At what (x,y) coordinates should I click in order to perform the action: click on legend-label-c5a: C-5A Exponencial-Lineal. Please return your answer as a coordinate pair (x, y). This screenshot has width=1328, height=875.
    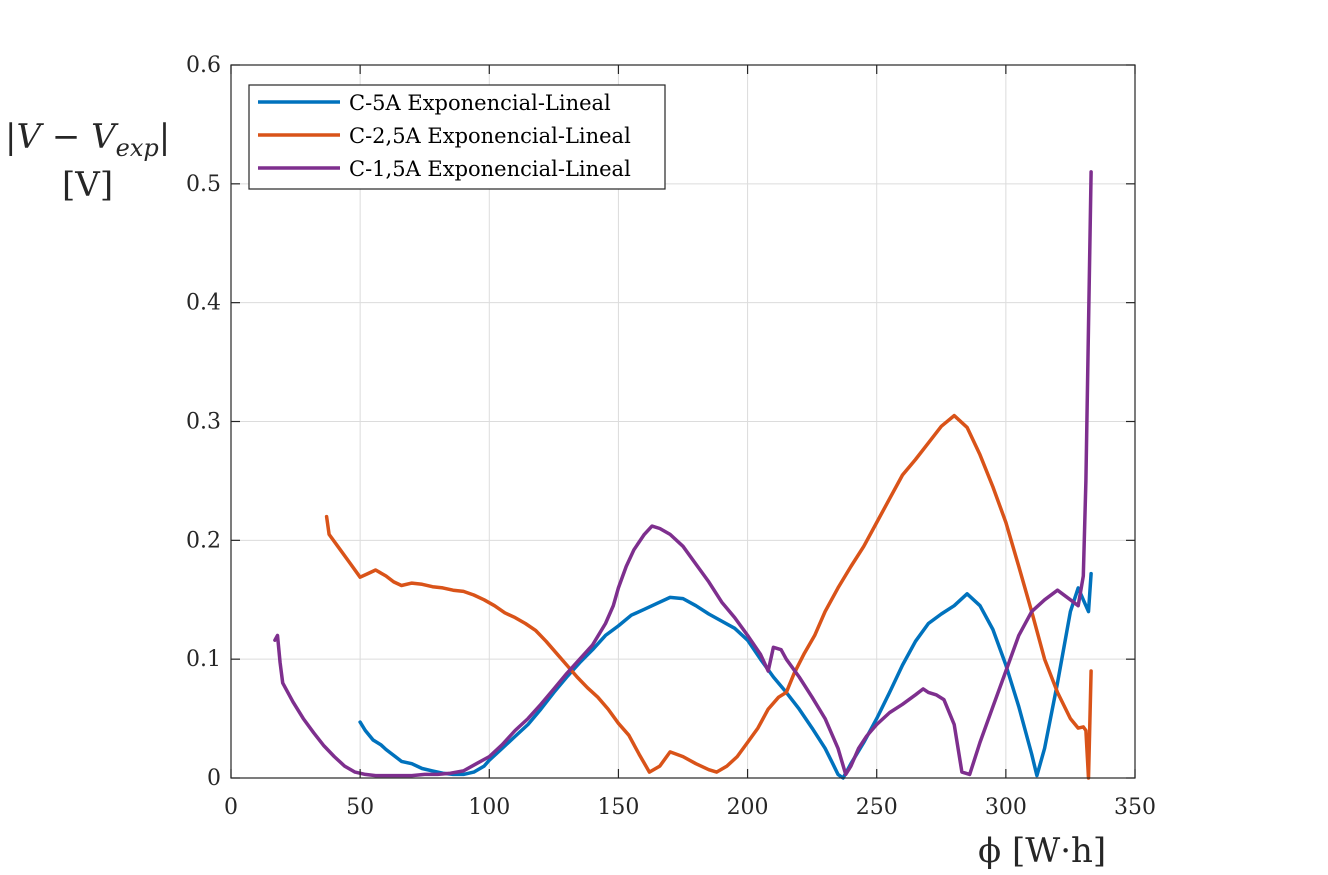
    Looking at the image, I should click on (480, 103).